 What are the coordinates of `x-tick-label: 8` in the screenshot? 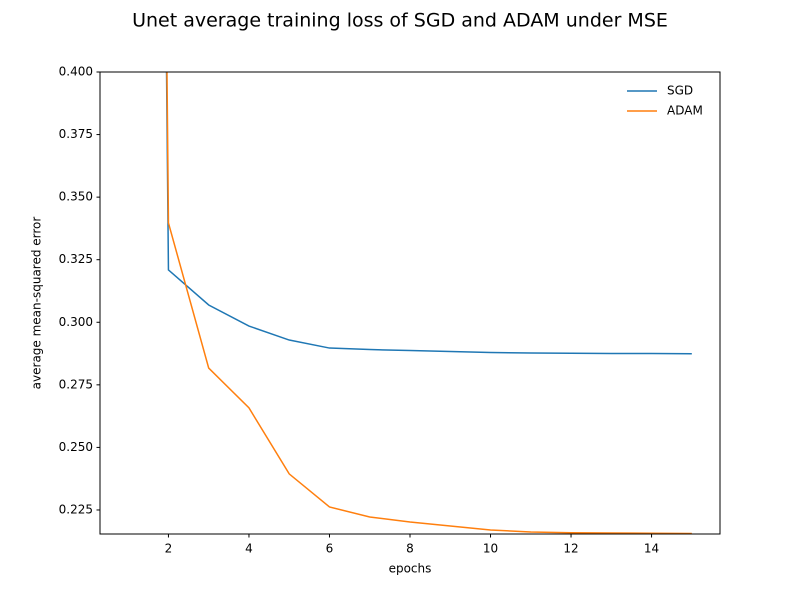 It's located at (410, 549).